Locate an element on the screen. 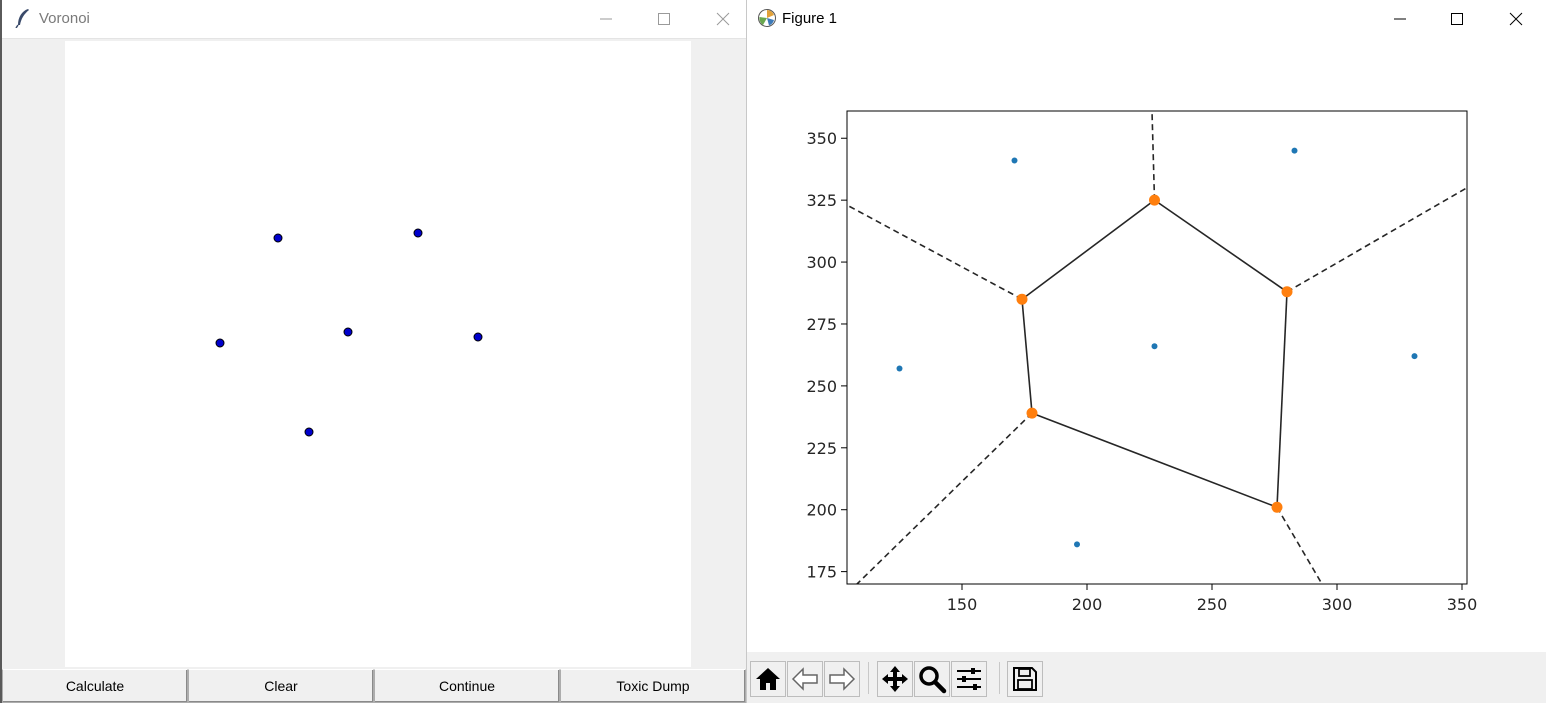 The width and height of the screenshot is (1546, 703). y-tick-label: 275 is located at coordinates (821, 324).